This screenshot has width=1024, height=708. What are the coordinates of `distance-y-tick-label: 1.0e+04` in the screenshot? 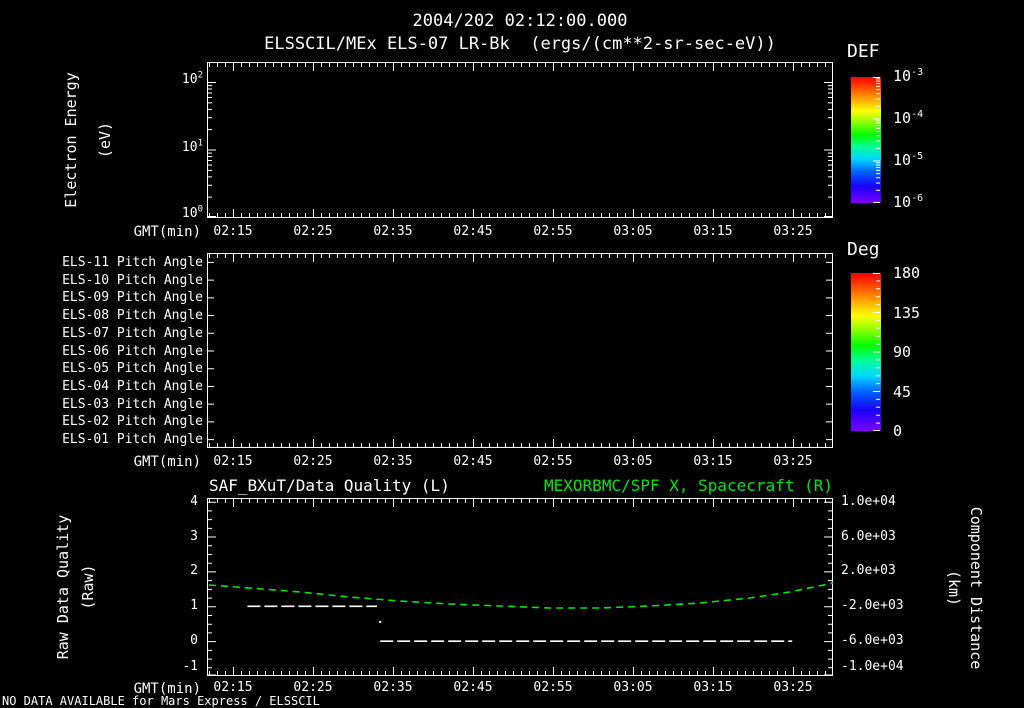 It's located at (868, 501).